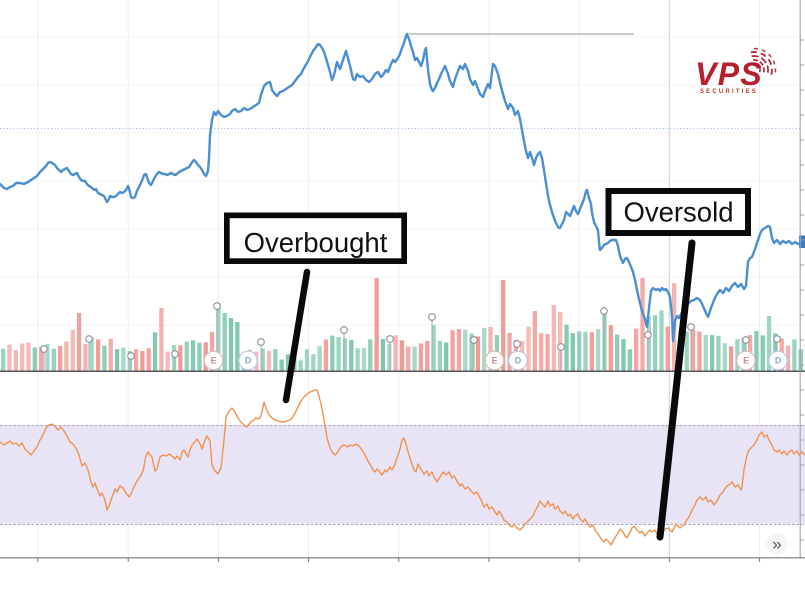 Image resolution: width=805 pixels, height=600 pixels. I want to click on svg-text: Oversold, so click(678, 212).